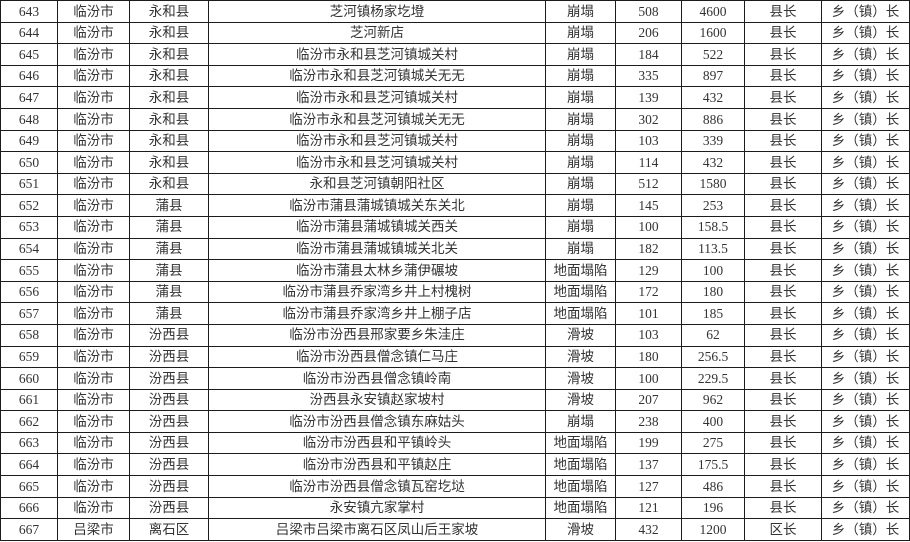 This screenshot has width=910, height=542. Describe the element at coordinates (713, 421) in the screenshot. I see `cell-value-2: 400` at that location.